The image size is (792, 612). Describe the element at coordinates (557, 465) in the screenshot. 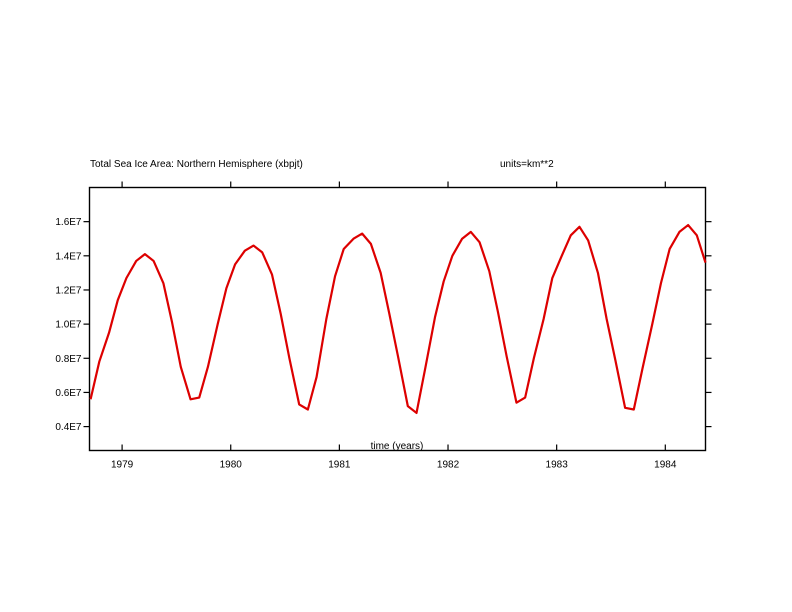

I see `x-tick-label: 1983` at that location.